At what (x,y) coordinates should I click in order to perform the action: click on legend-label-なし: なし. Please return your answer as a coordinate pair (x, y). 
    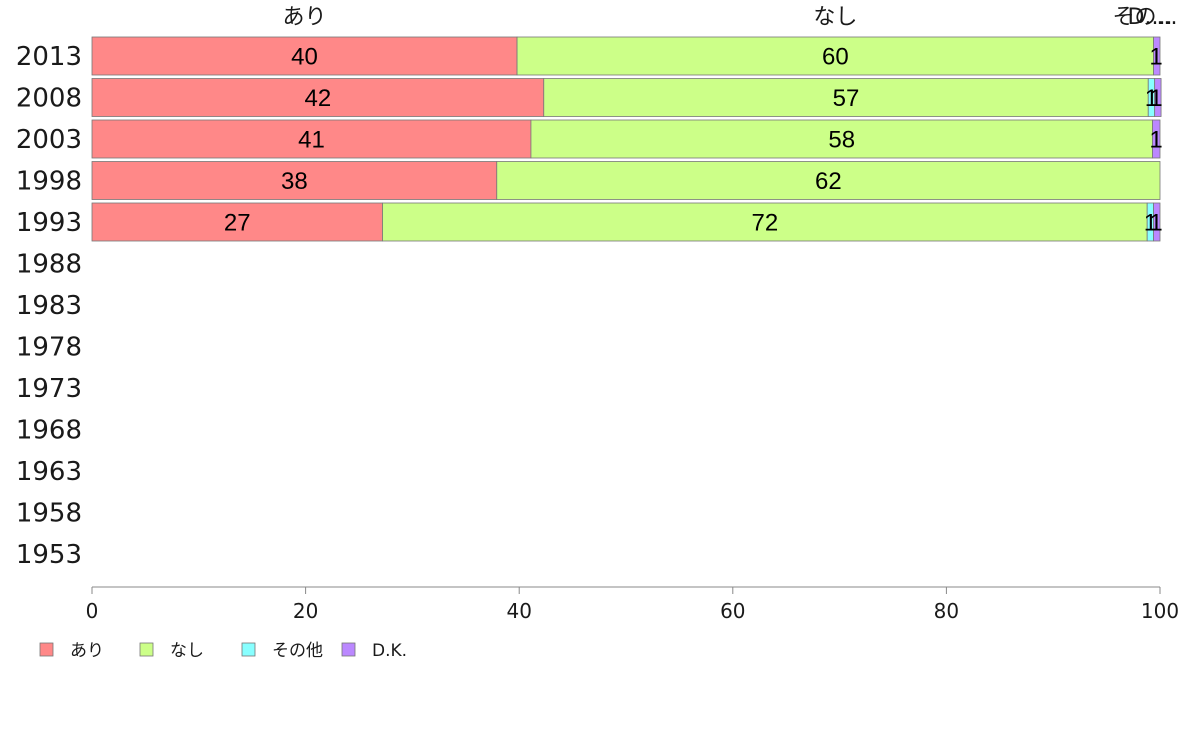
    Looking at the image, I should click on (187, 651).